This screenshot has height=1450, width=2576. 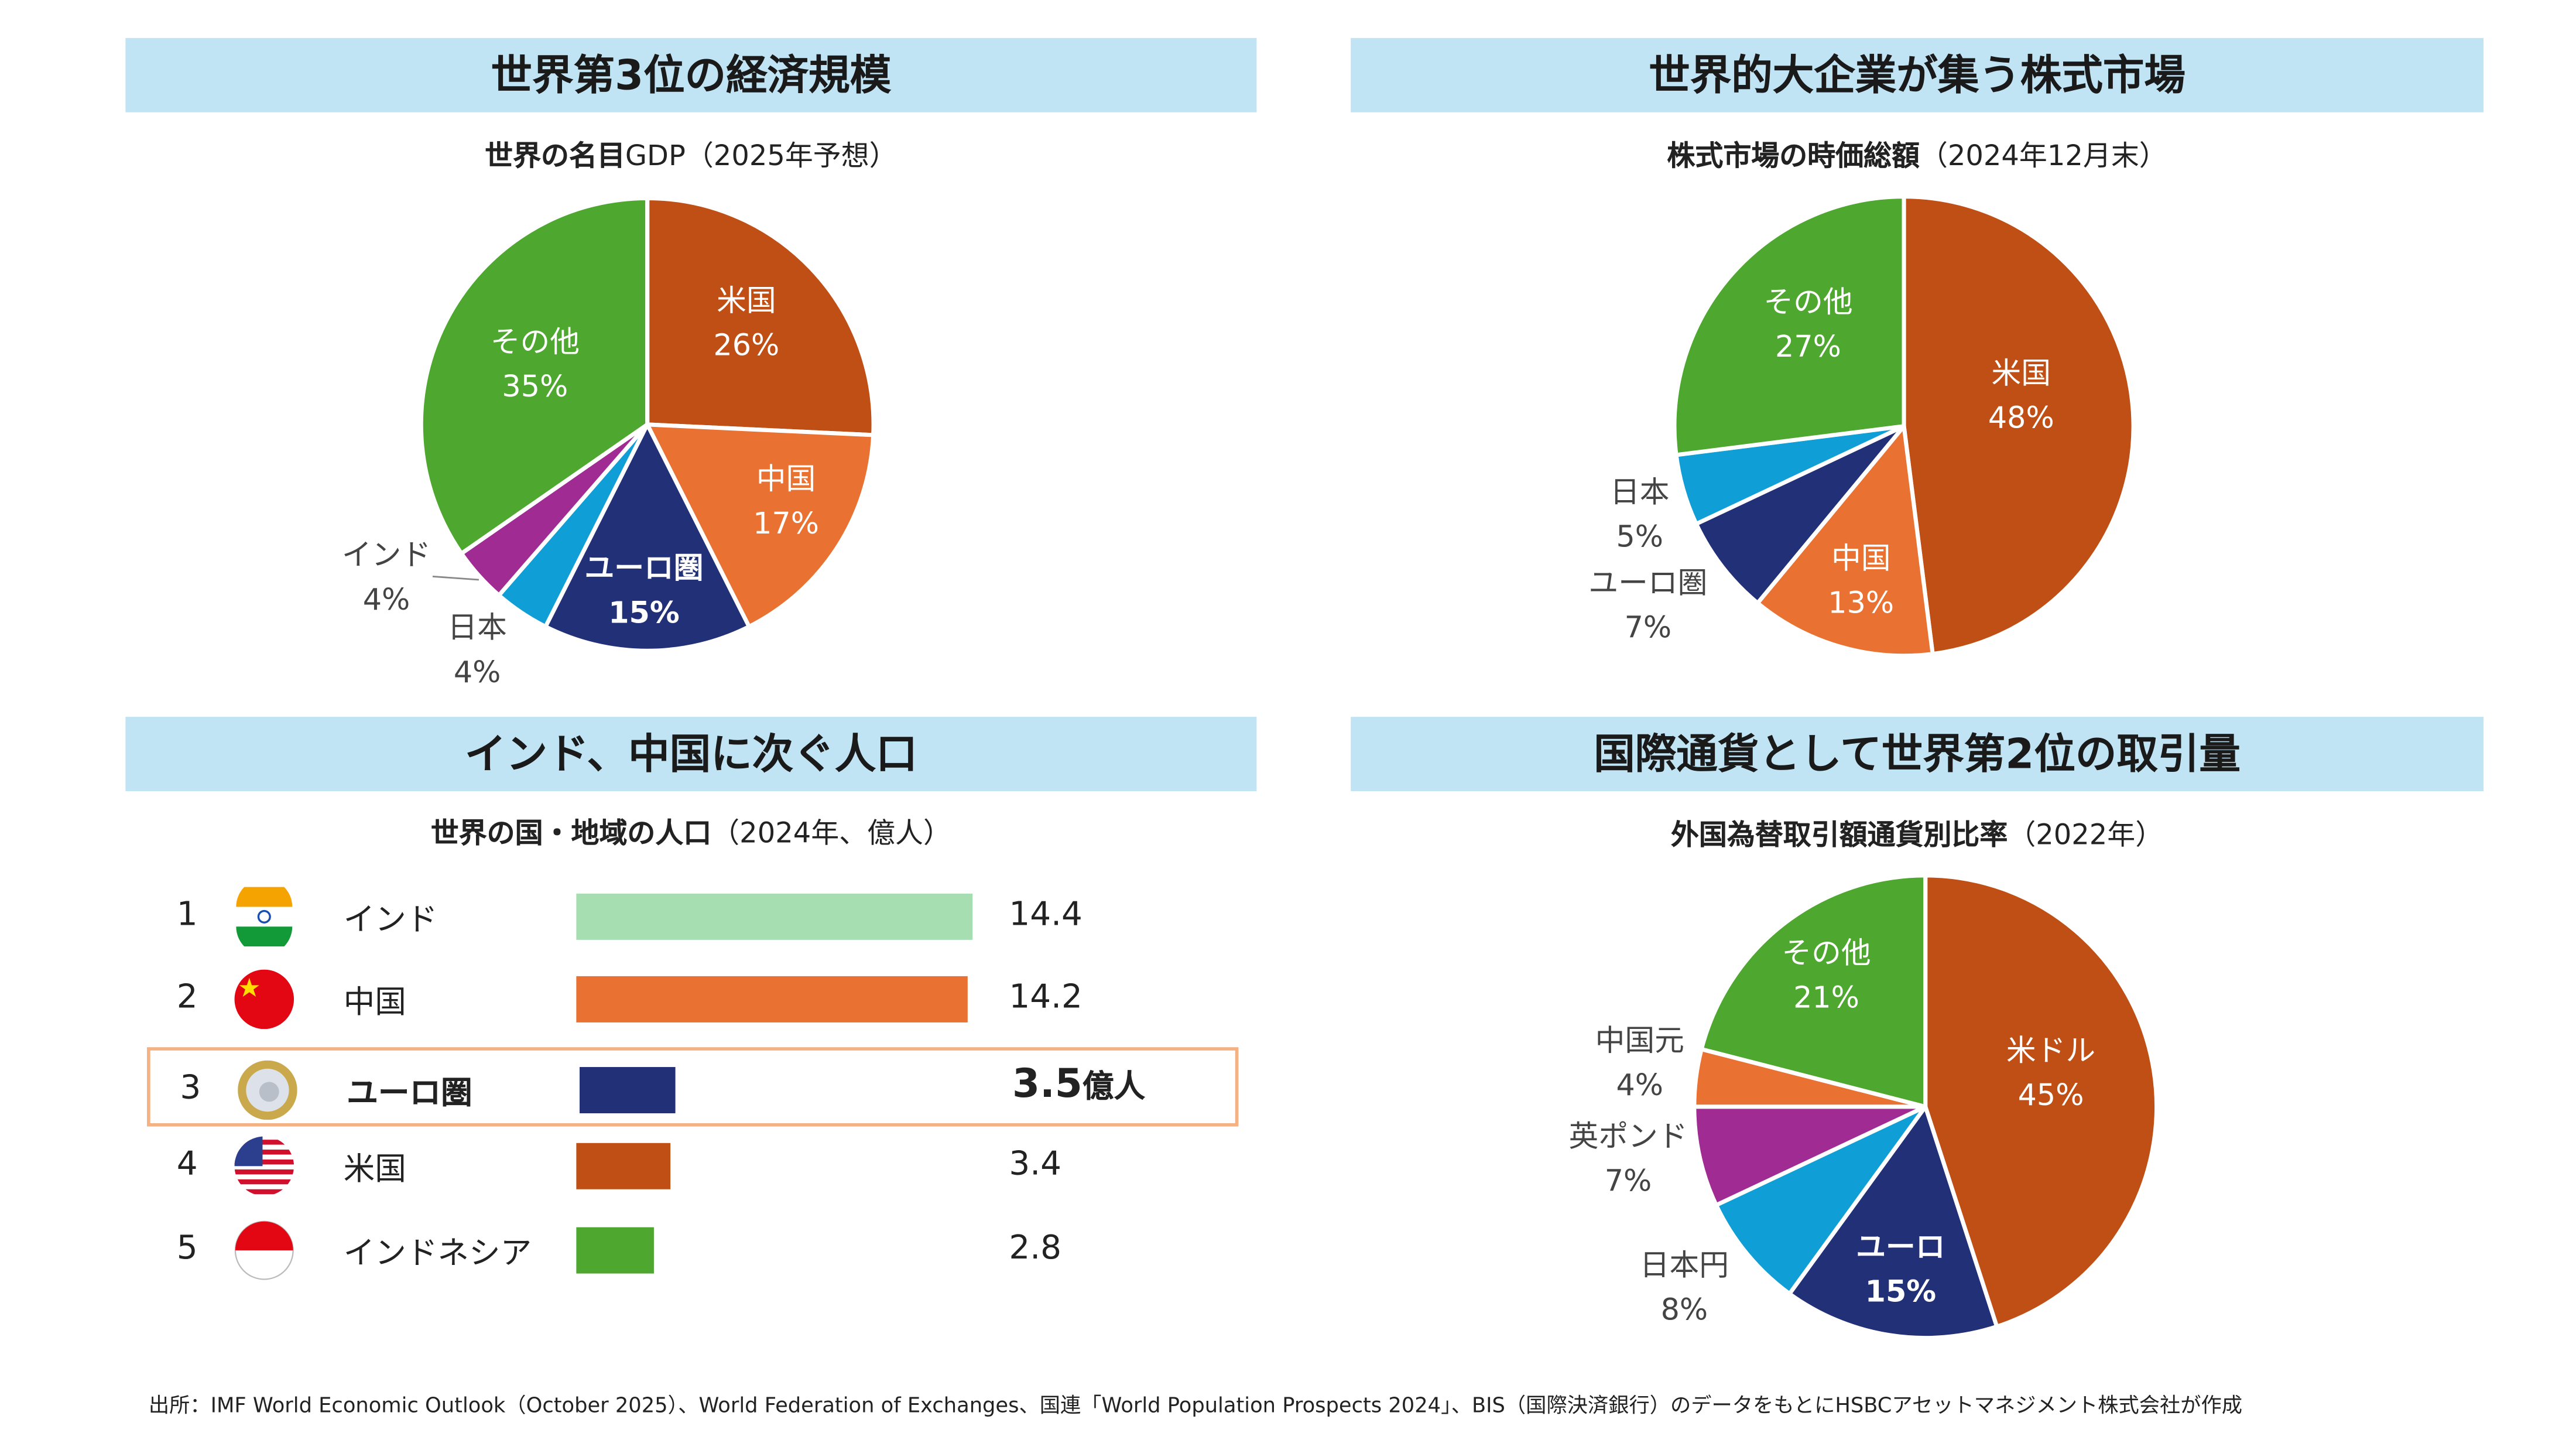 I want to click on slice-label: 中国元, so click(x=1639, y=1040).